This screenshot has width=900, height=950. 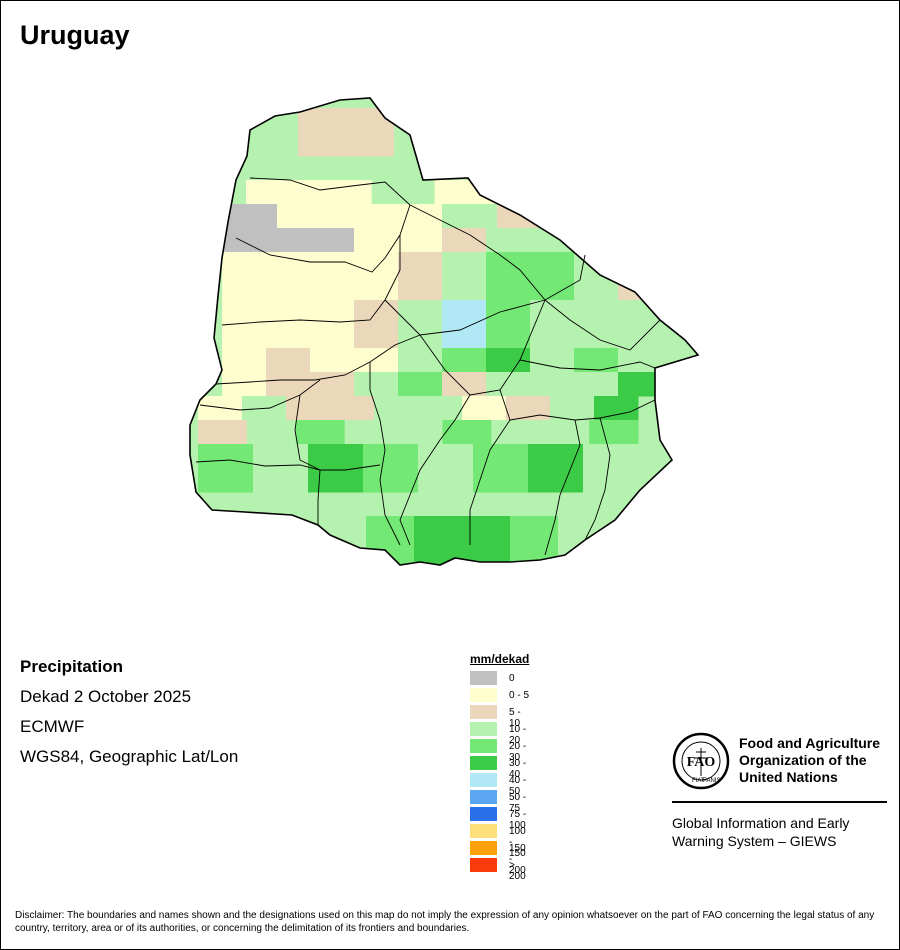 I want to click on legend-row: 0, so click(x=499, y=678).